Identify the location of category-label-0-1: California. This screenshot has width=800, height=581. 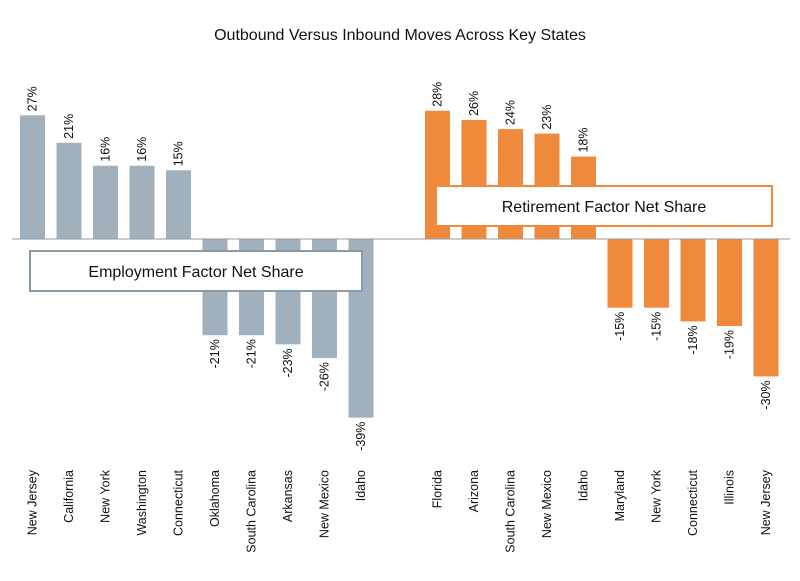
(69, 496).